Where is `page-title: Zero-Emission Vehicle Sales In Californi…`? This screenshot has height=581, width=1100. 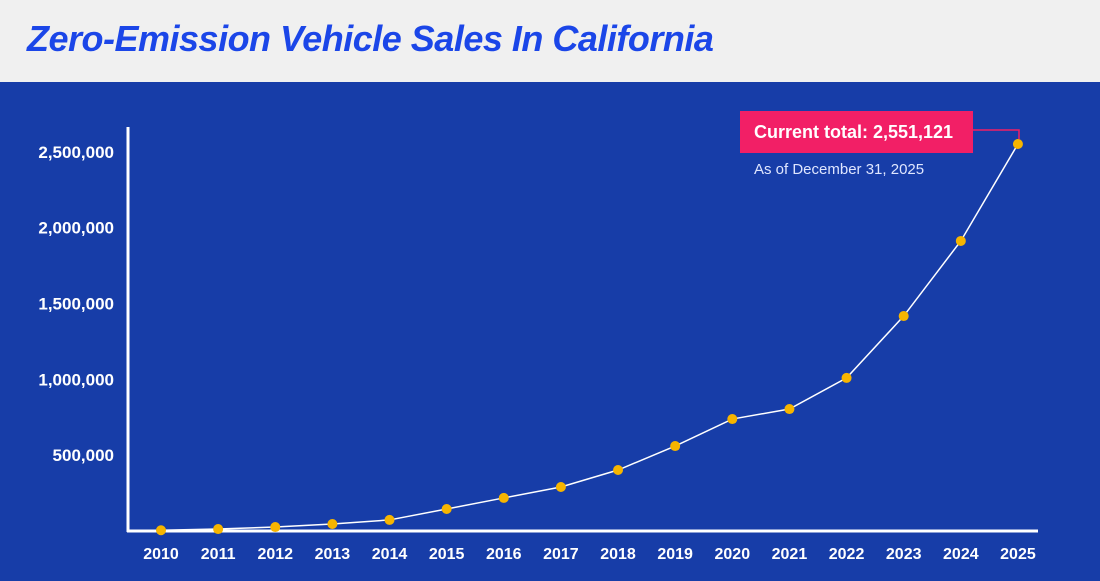
page-title: Zero-Emission Vehicle Sales In Californi… is located at coordinates (370, 38).